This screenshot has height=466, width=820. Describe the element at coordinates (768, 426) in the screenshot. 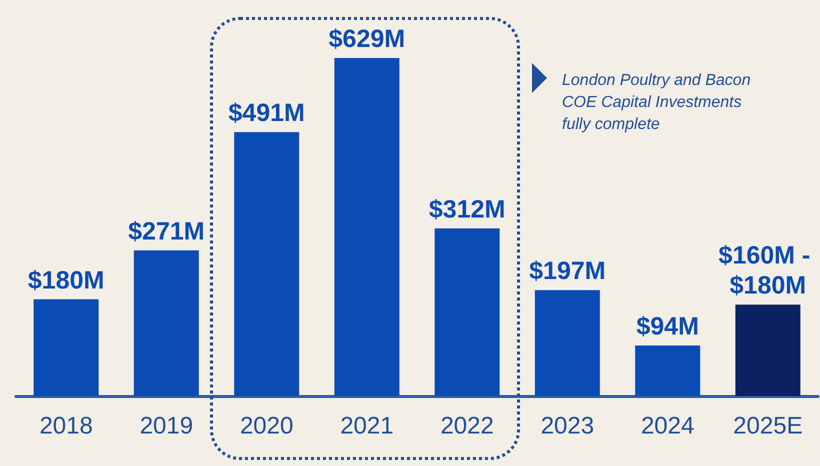

I see `x-tick-label: 2025E` at that location.